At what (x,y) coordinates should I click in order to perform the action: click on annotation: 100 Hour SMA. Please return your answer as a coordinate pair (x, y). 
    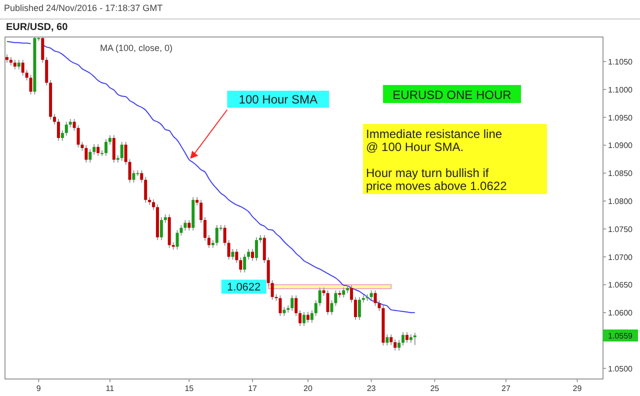
    Looking at the image, I should click on (278, 99).